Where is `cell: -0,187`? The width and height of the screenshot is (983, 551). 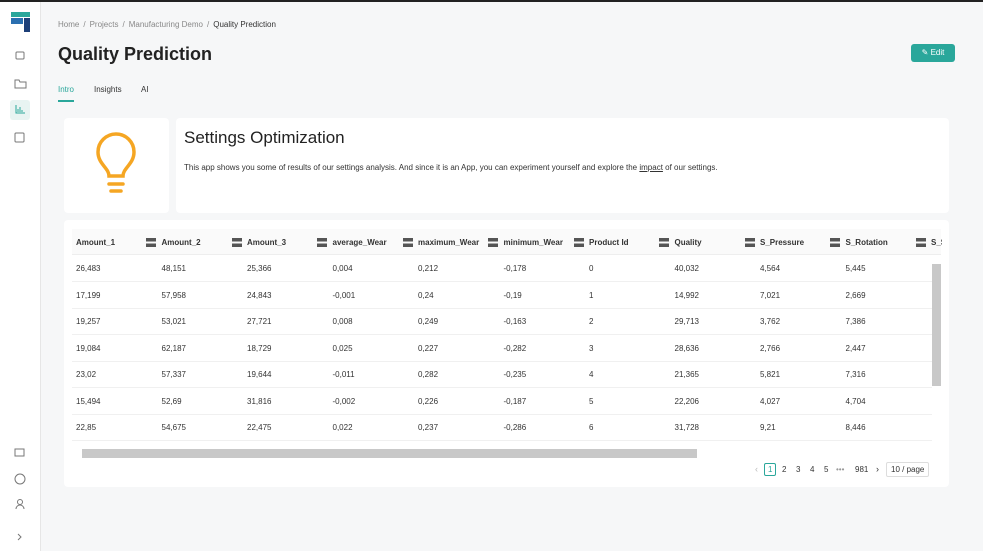 cell: -0,187 is located at coordinates (515, 401).